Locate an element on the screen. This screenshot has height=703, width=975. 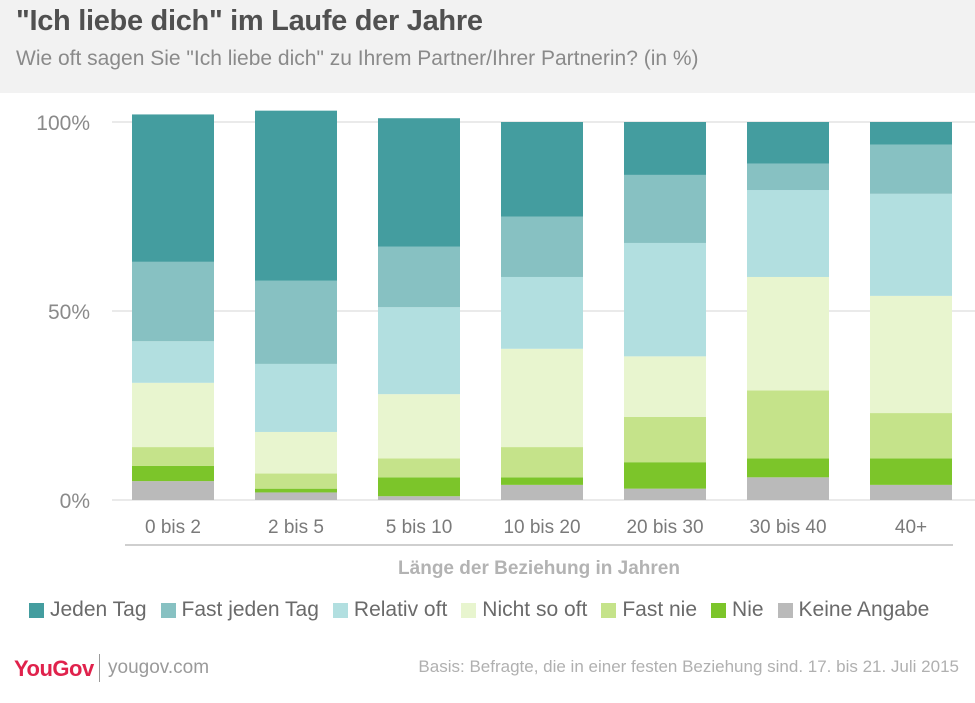
legend-item: Nicht so oft is located at coordinates (524, 610).